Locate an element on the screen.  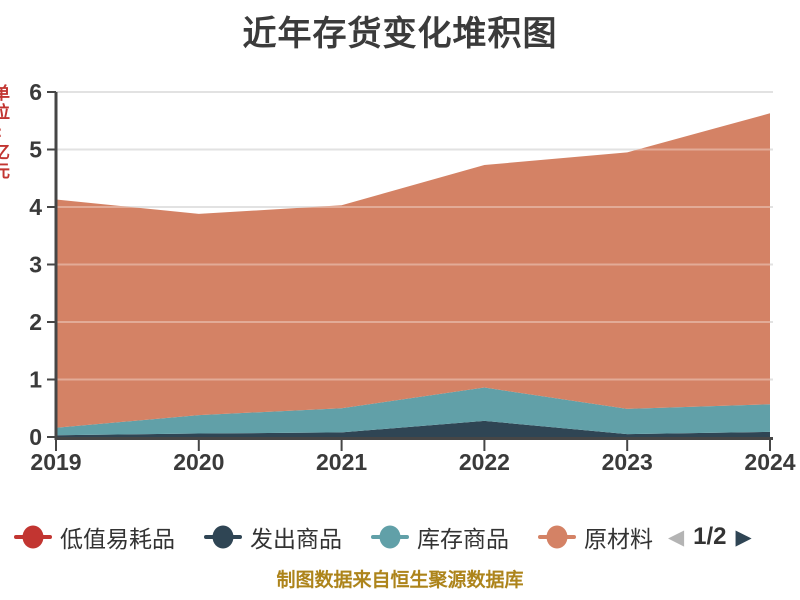
legend-page-indicator: 1/2 is located at coordinates (710, 536).